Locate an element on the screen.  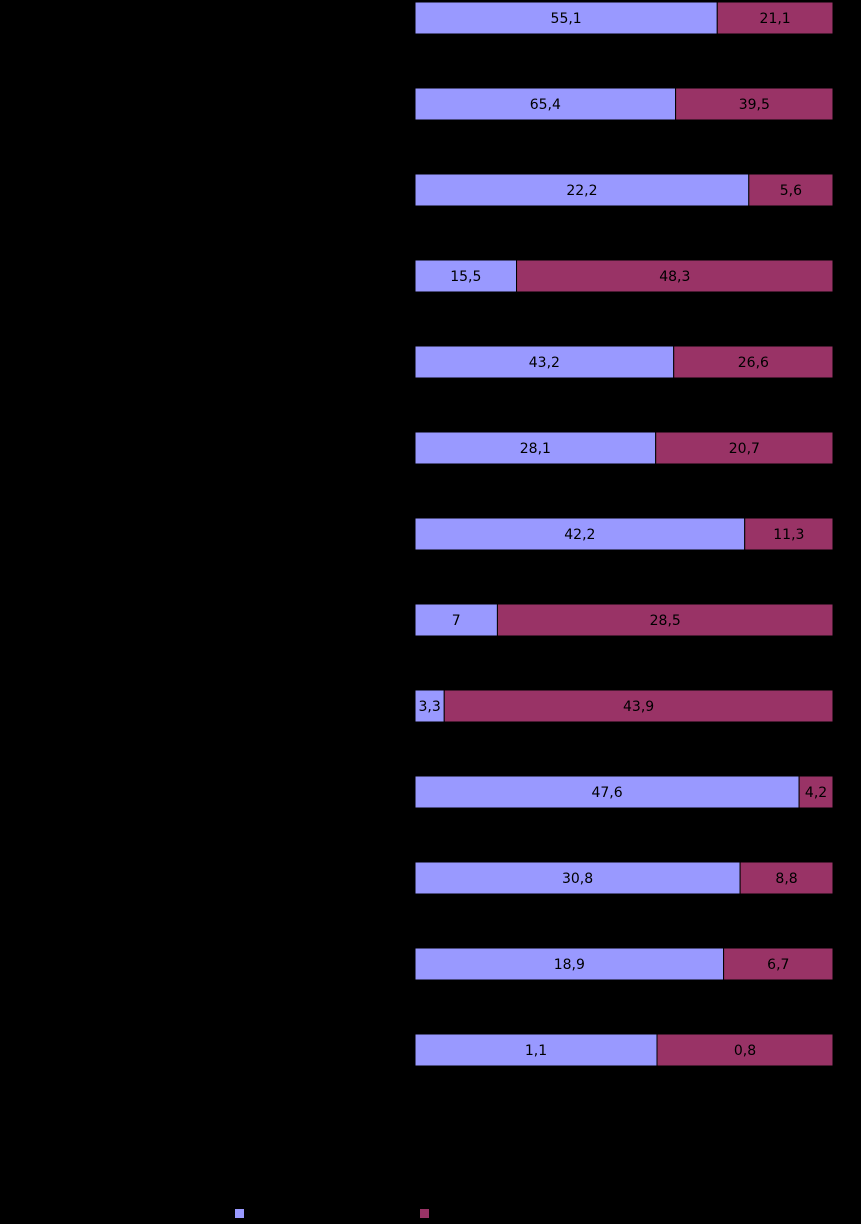
bar-series1-row11 is located at coordinates (577, 878).